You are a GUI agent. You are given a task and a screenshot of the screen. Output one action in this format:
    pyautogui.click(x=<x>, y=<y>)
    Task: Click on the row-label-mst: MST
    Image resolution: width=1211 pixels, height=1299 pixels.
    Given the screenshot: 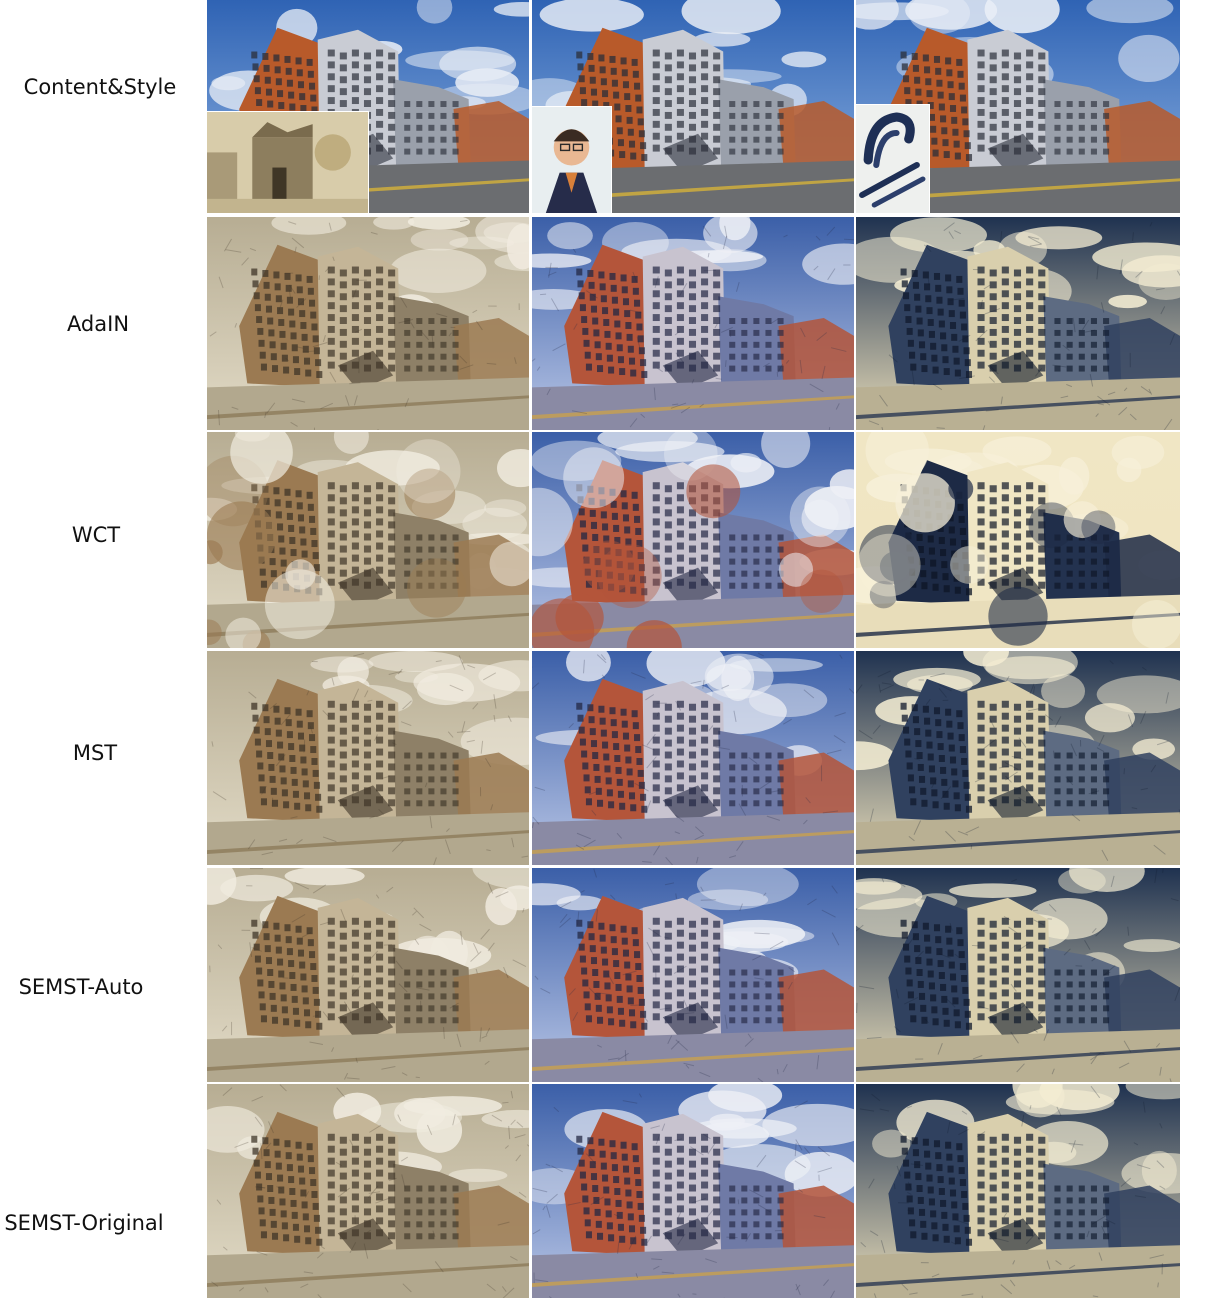 What is the action you would take?
    pyautogui.click(x=95, y=753)
    